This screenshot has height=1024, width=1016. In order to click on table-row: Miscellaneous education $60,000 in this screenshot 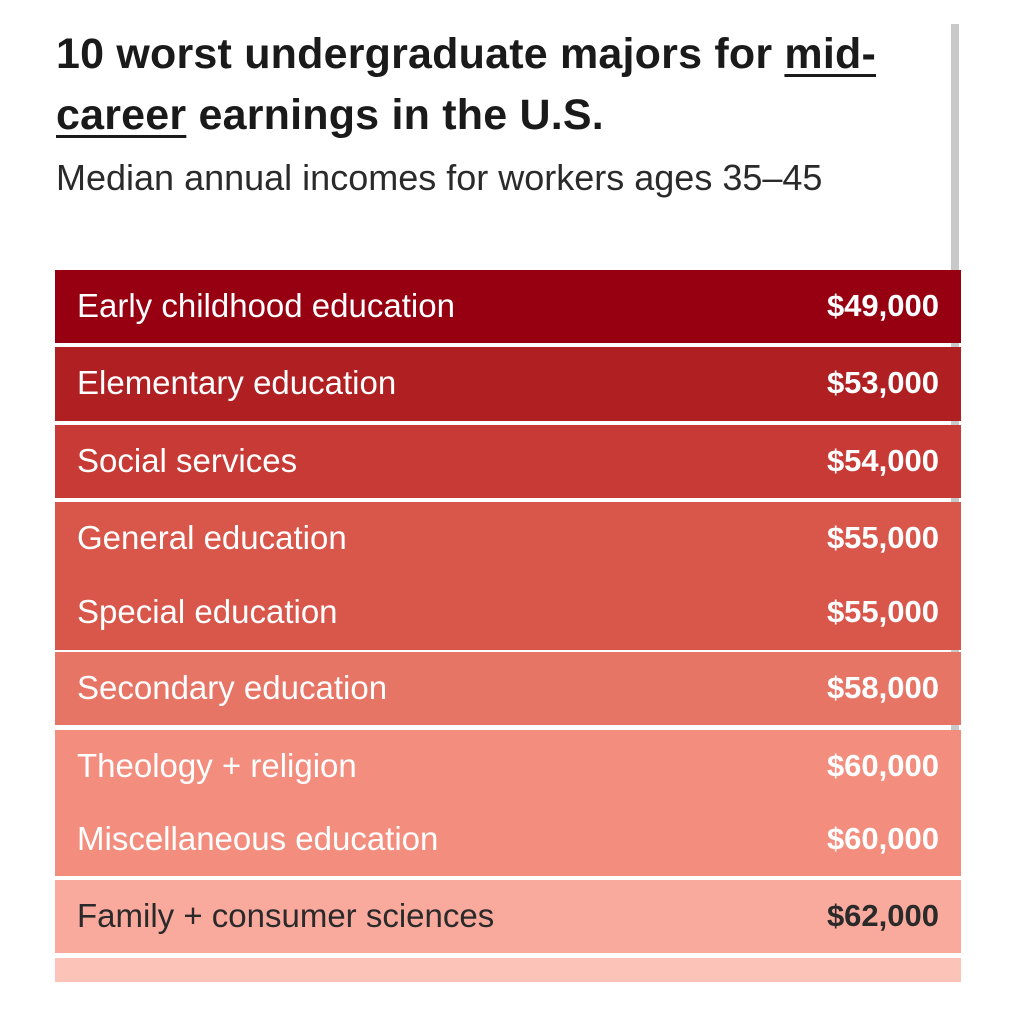, I will do `click(508, 839)`.